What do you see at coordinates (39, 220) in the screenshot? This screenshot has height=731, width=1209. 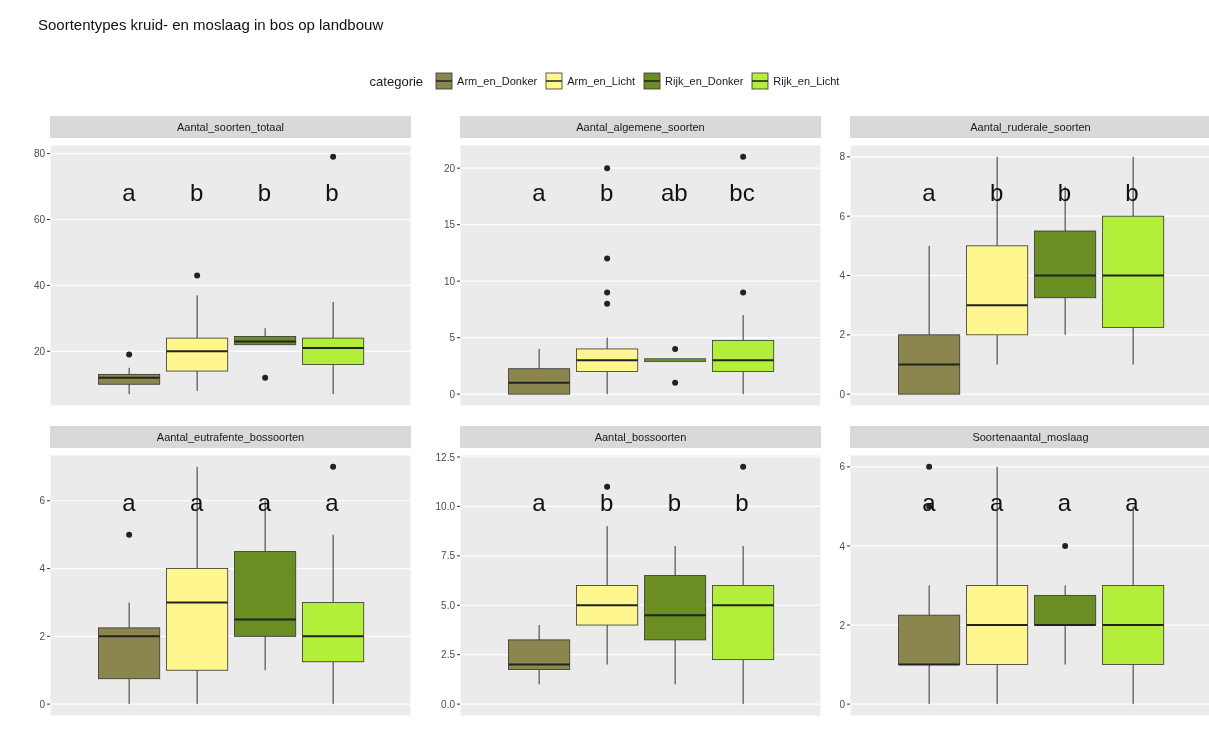 I see `y-tick-label: 60` at bounding box center [39, 220].